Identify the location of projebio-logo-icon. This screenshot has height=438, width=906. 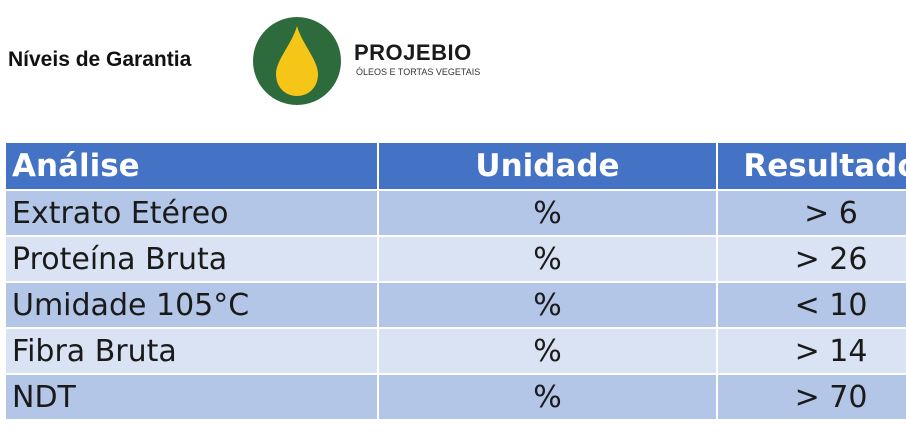
(297, 61).